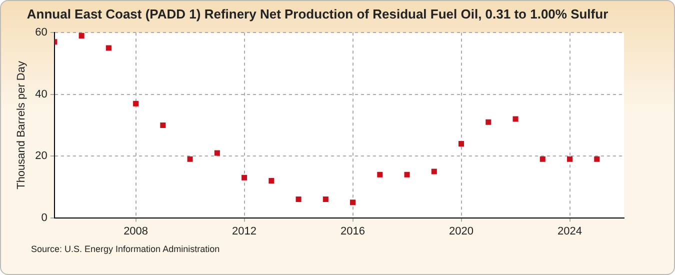 The width and height of the screenshot is (675, 275). I want to click on x-tick-label: 2008, so click(136, 231).